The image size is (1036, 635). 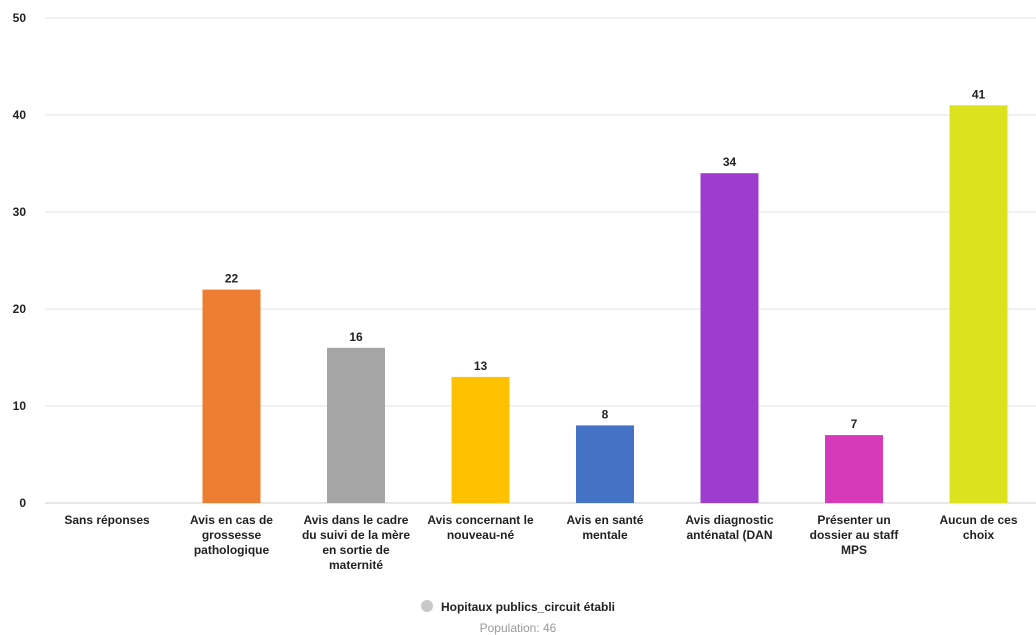 I want to click on population-label: Population: 46, so click(x=518, y=628).